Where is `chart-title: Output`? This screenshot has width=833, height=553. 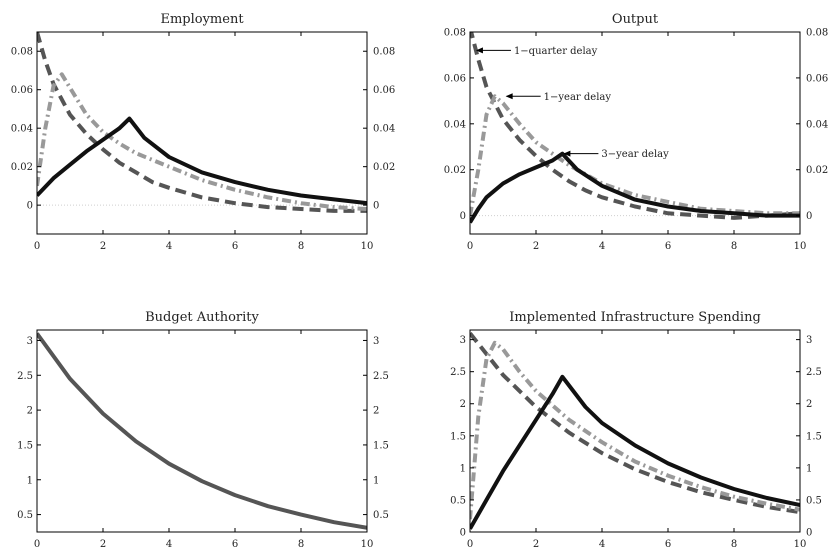
chart-title: Output is located at coordinates (635, 19).